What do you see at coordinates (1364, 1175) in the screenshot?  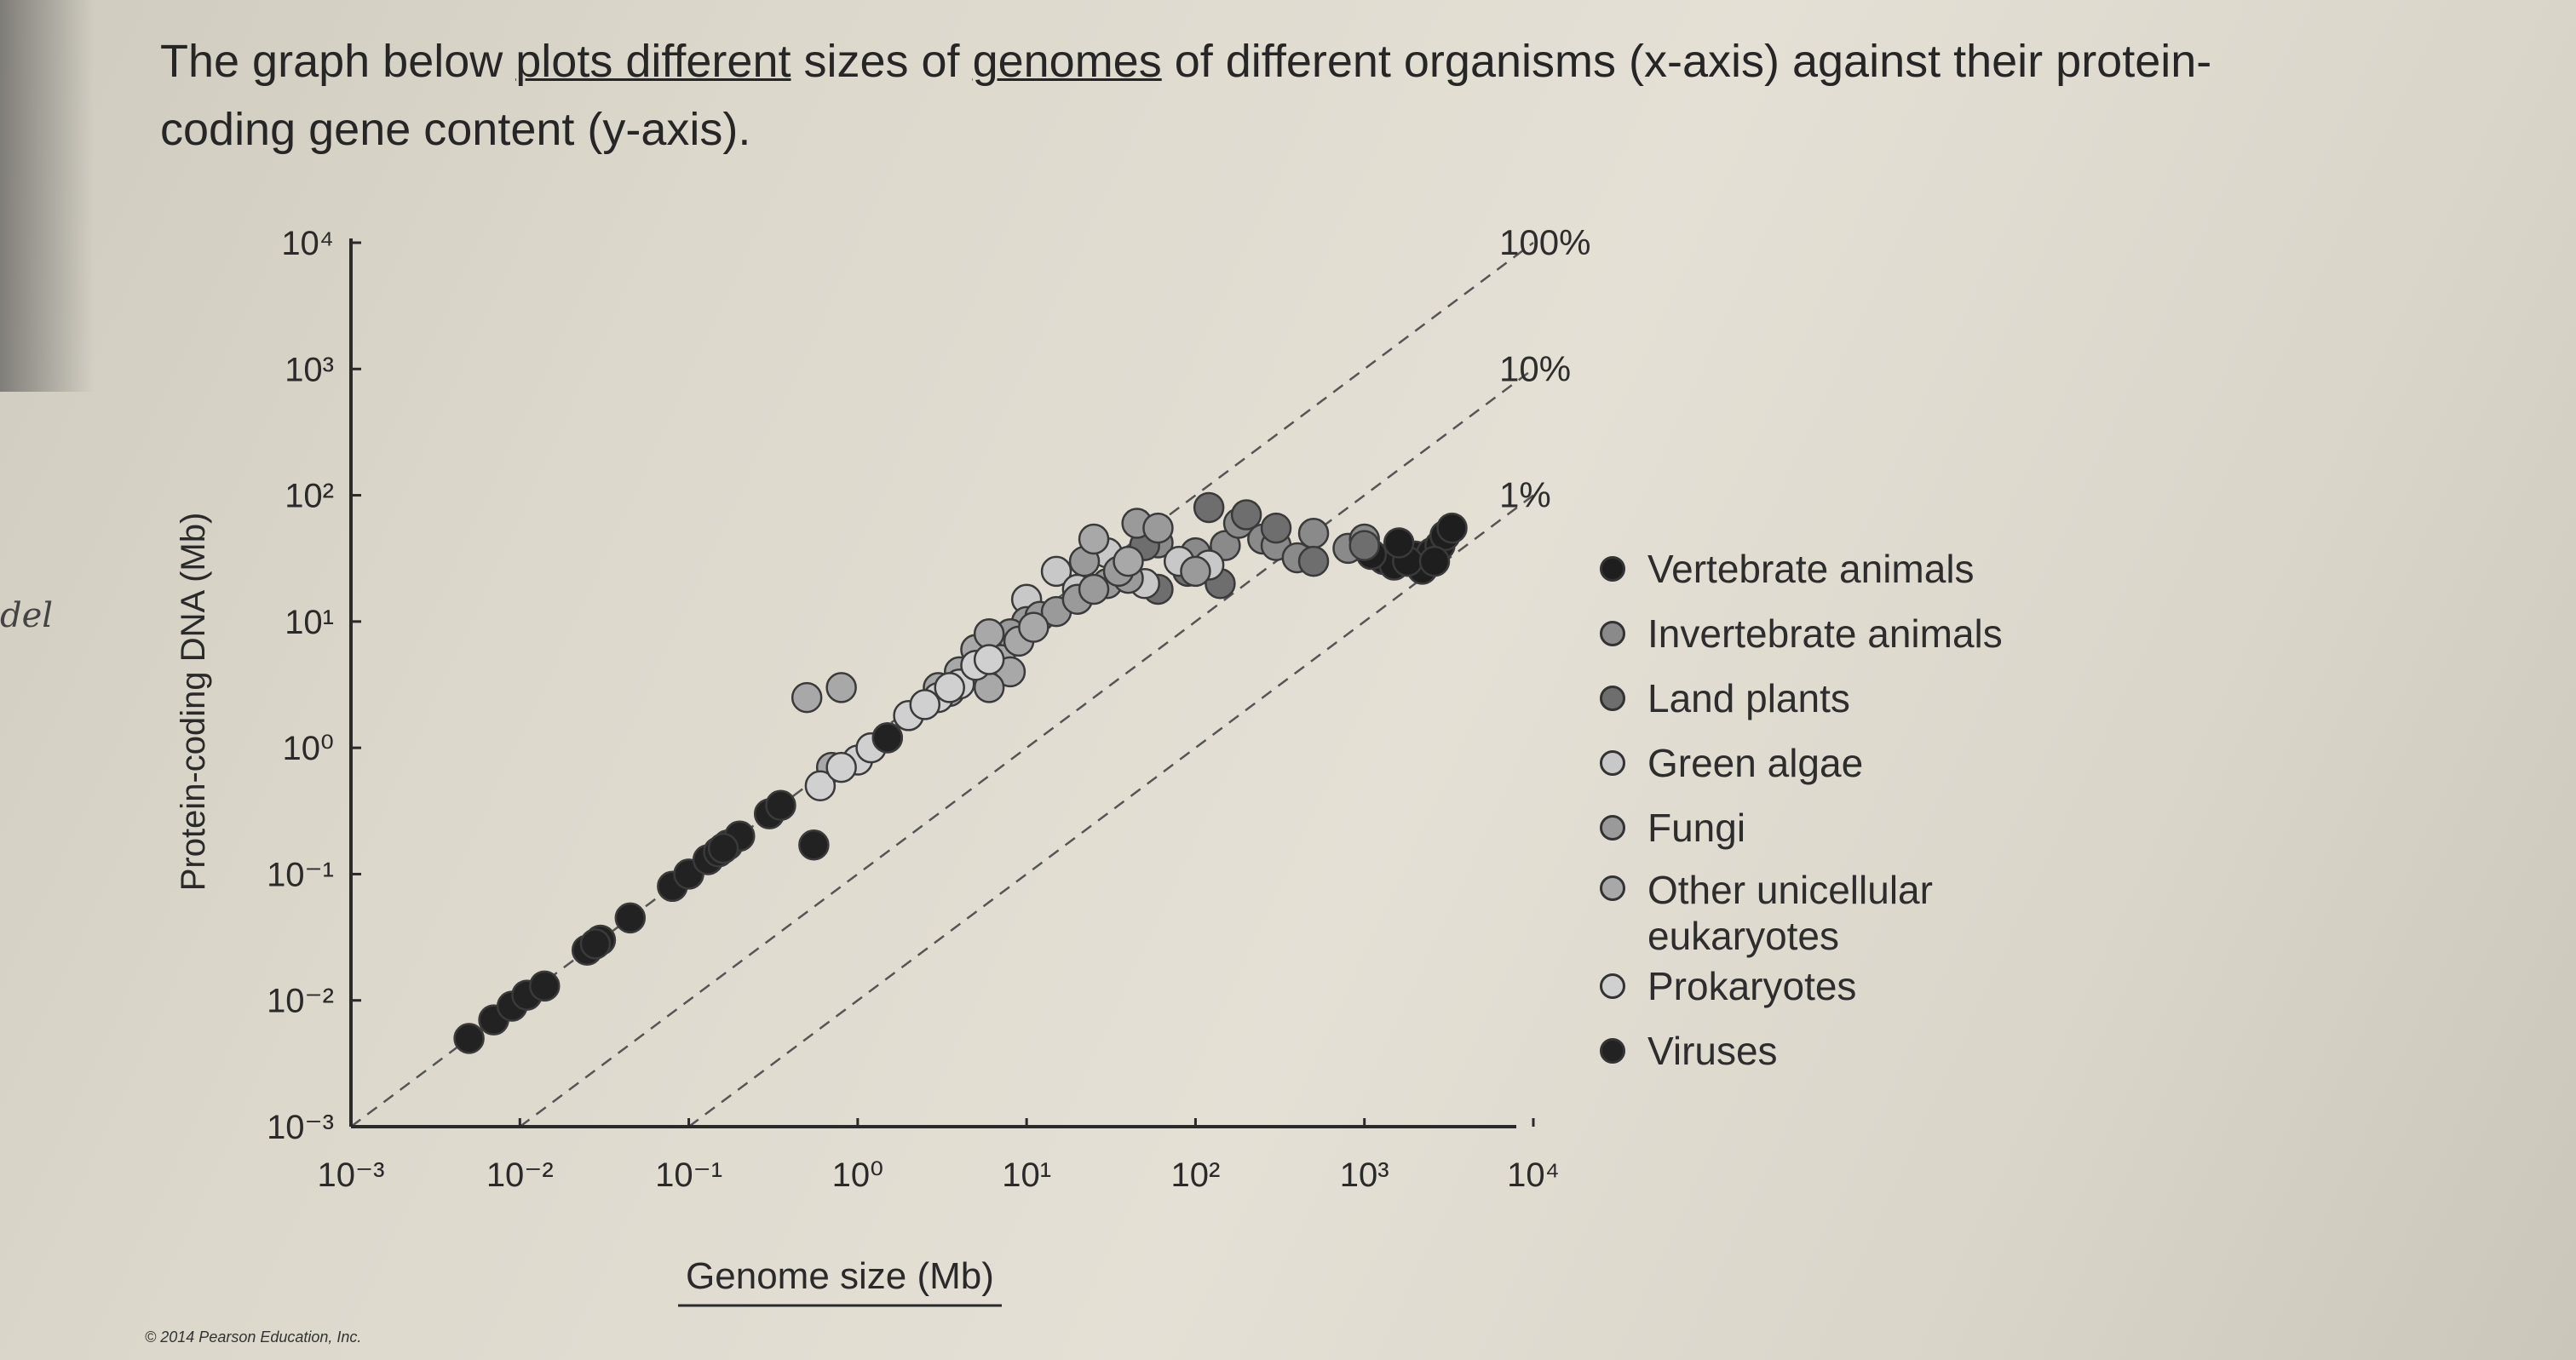 I see `x-tick-label: 10³` at bounding box center [1364, 1175].